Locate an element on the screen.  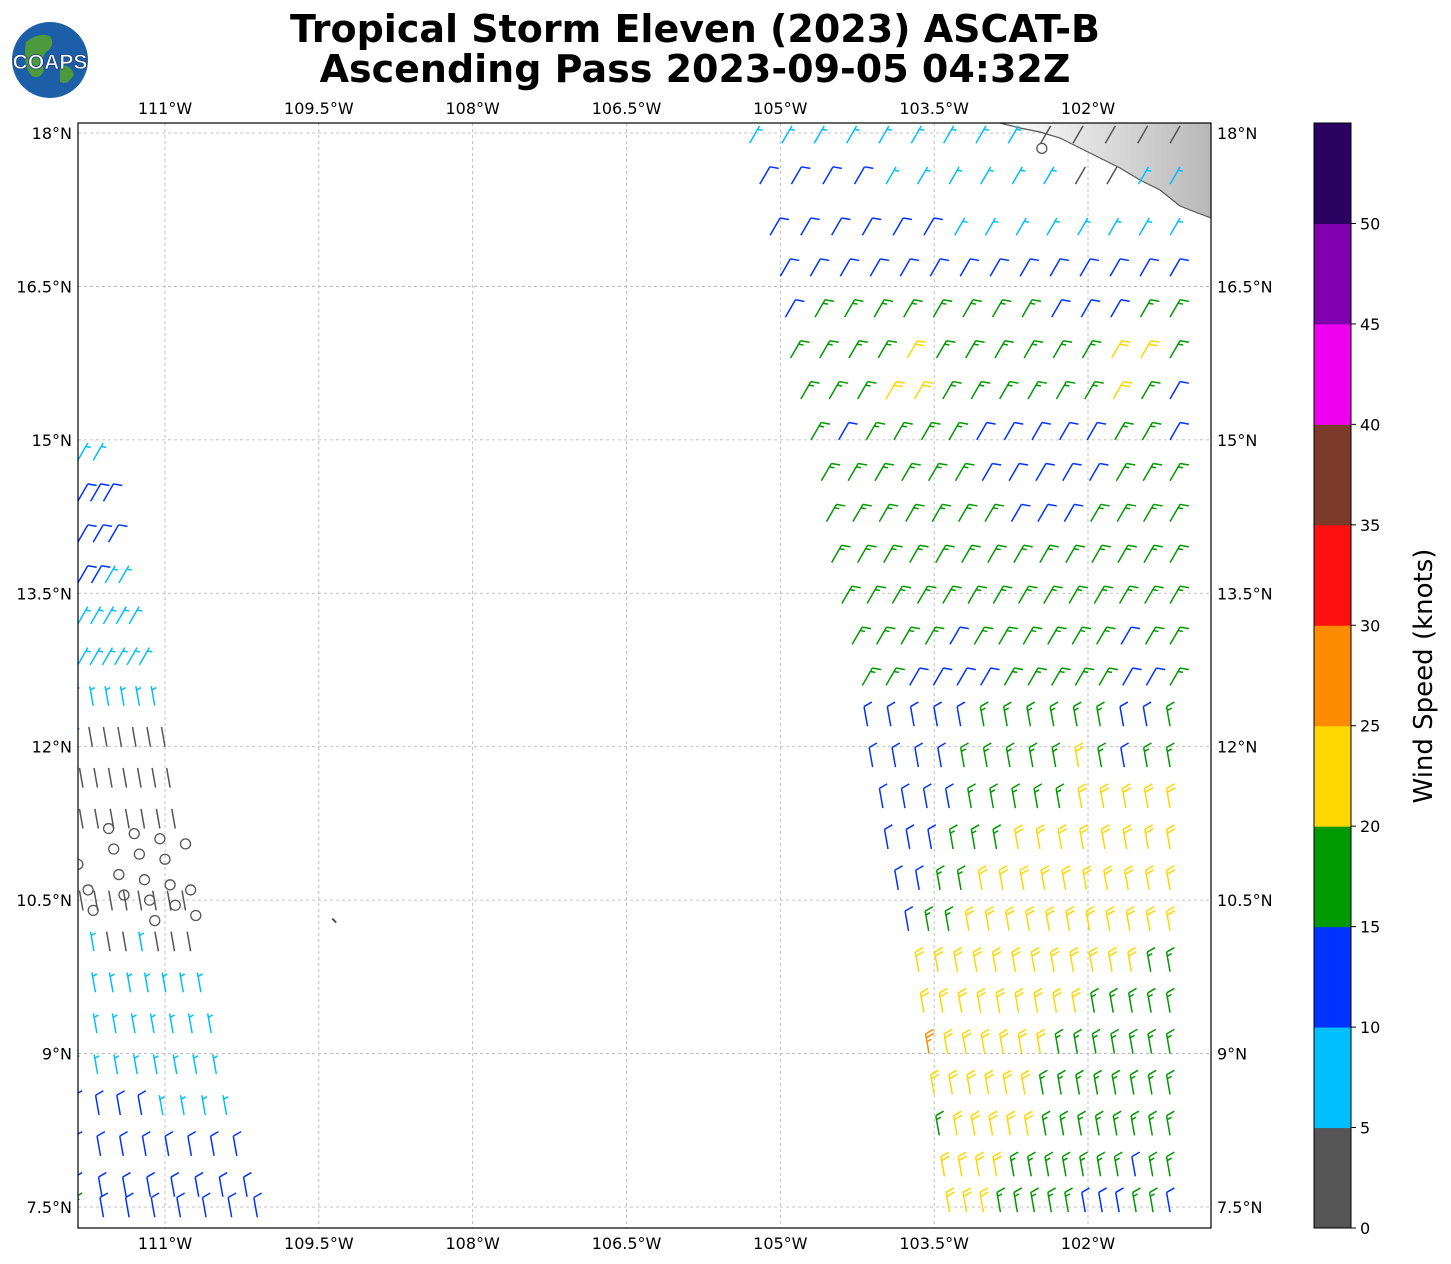
lat-tick-right: 16.5°N is located at coordinates (1245, 286).